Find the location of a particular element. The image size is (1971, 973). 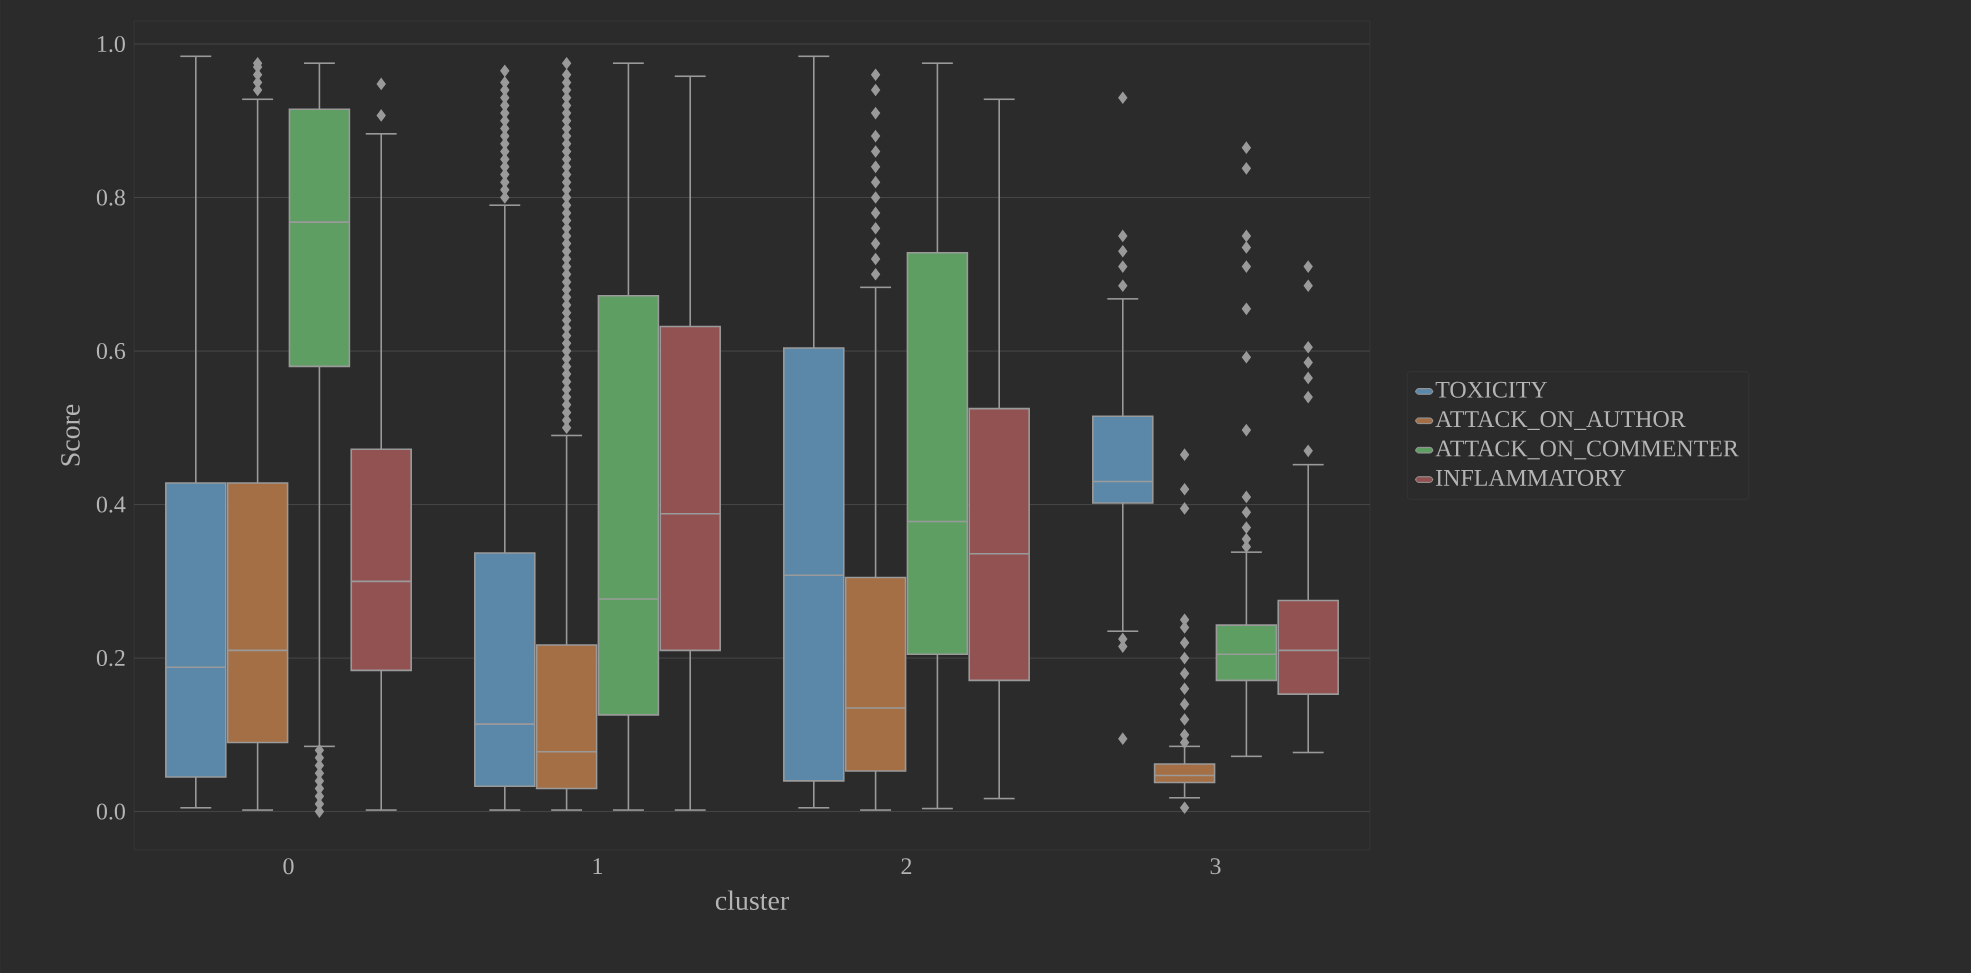

legend-label: ATTACK_ON_COMMENTER is located at coordinates (1587, 450).